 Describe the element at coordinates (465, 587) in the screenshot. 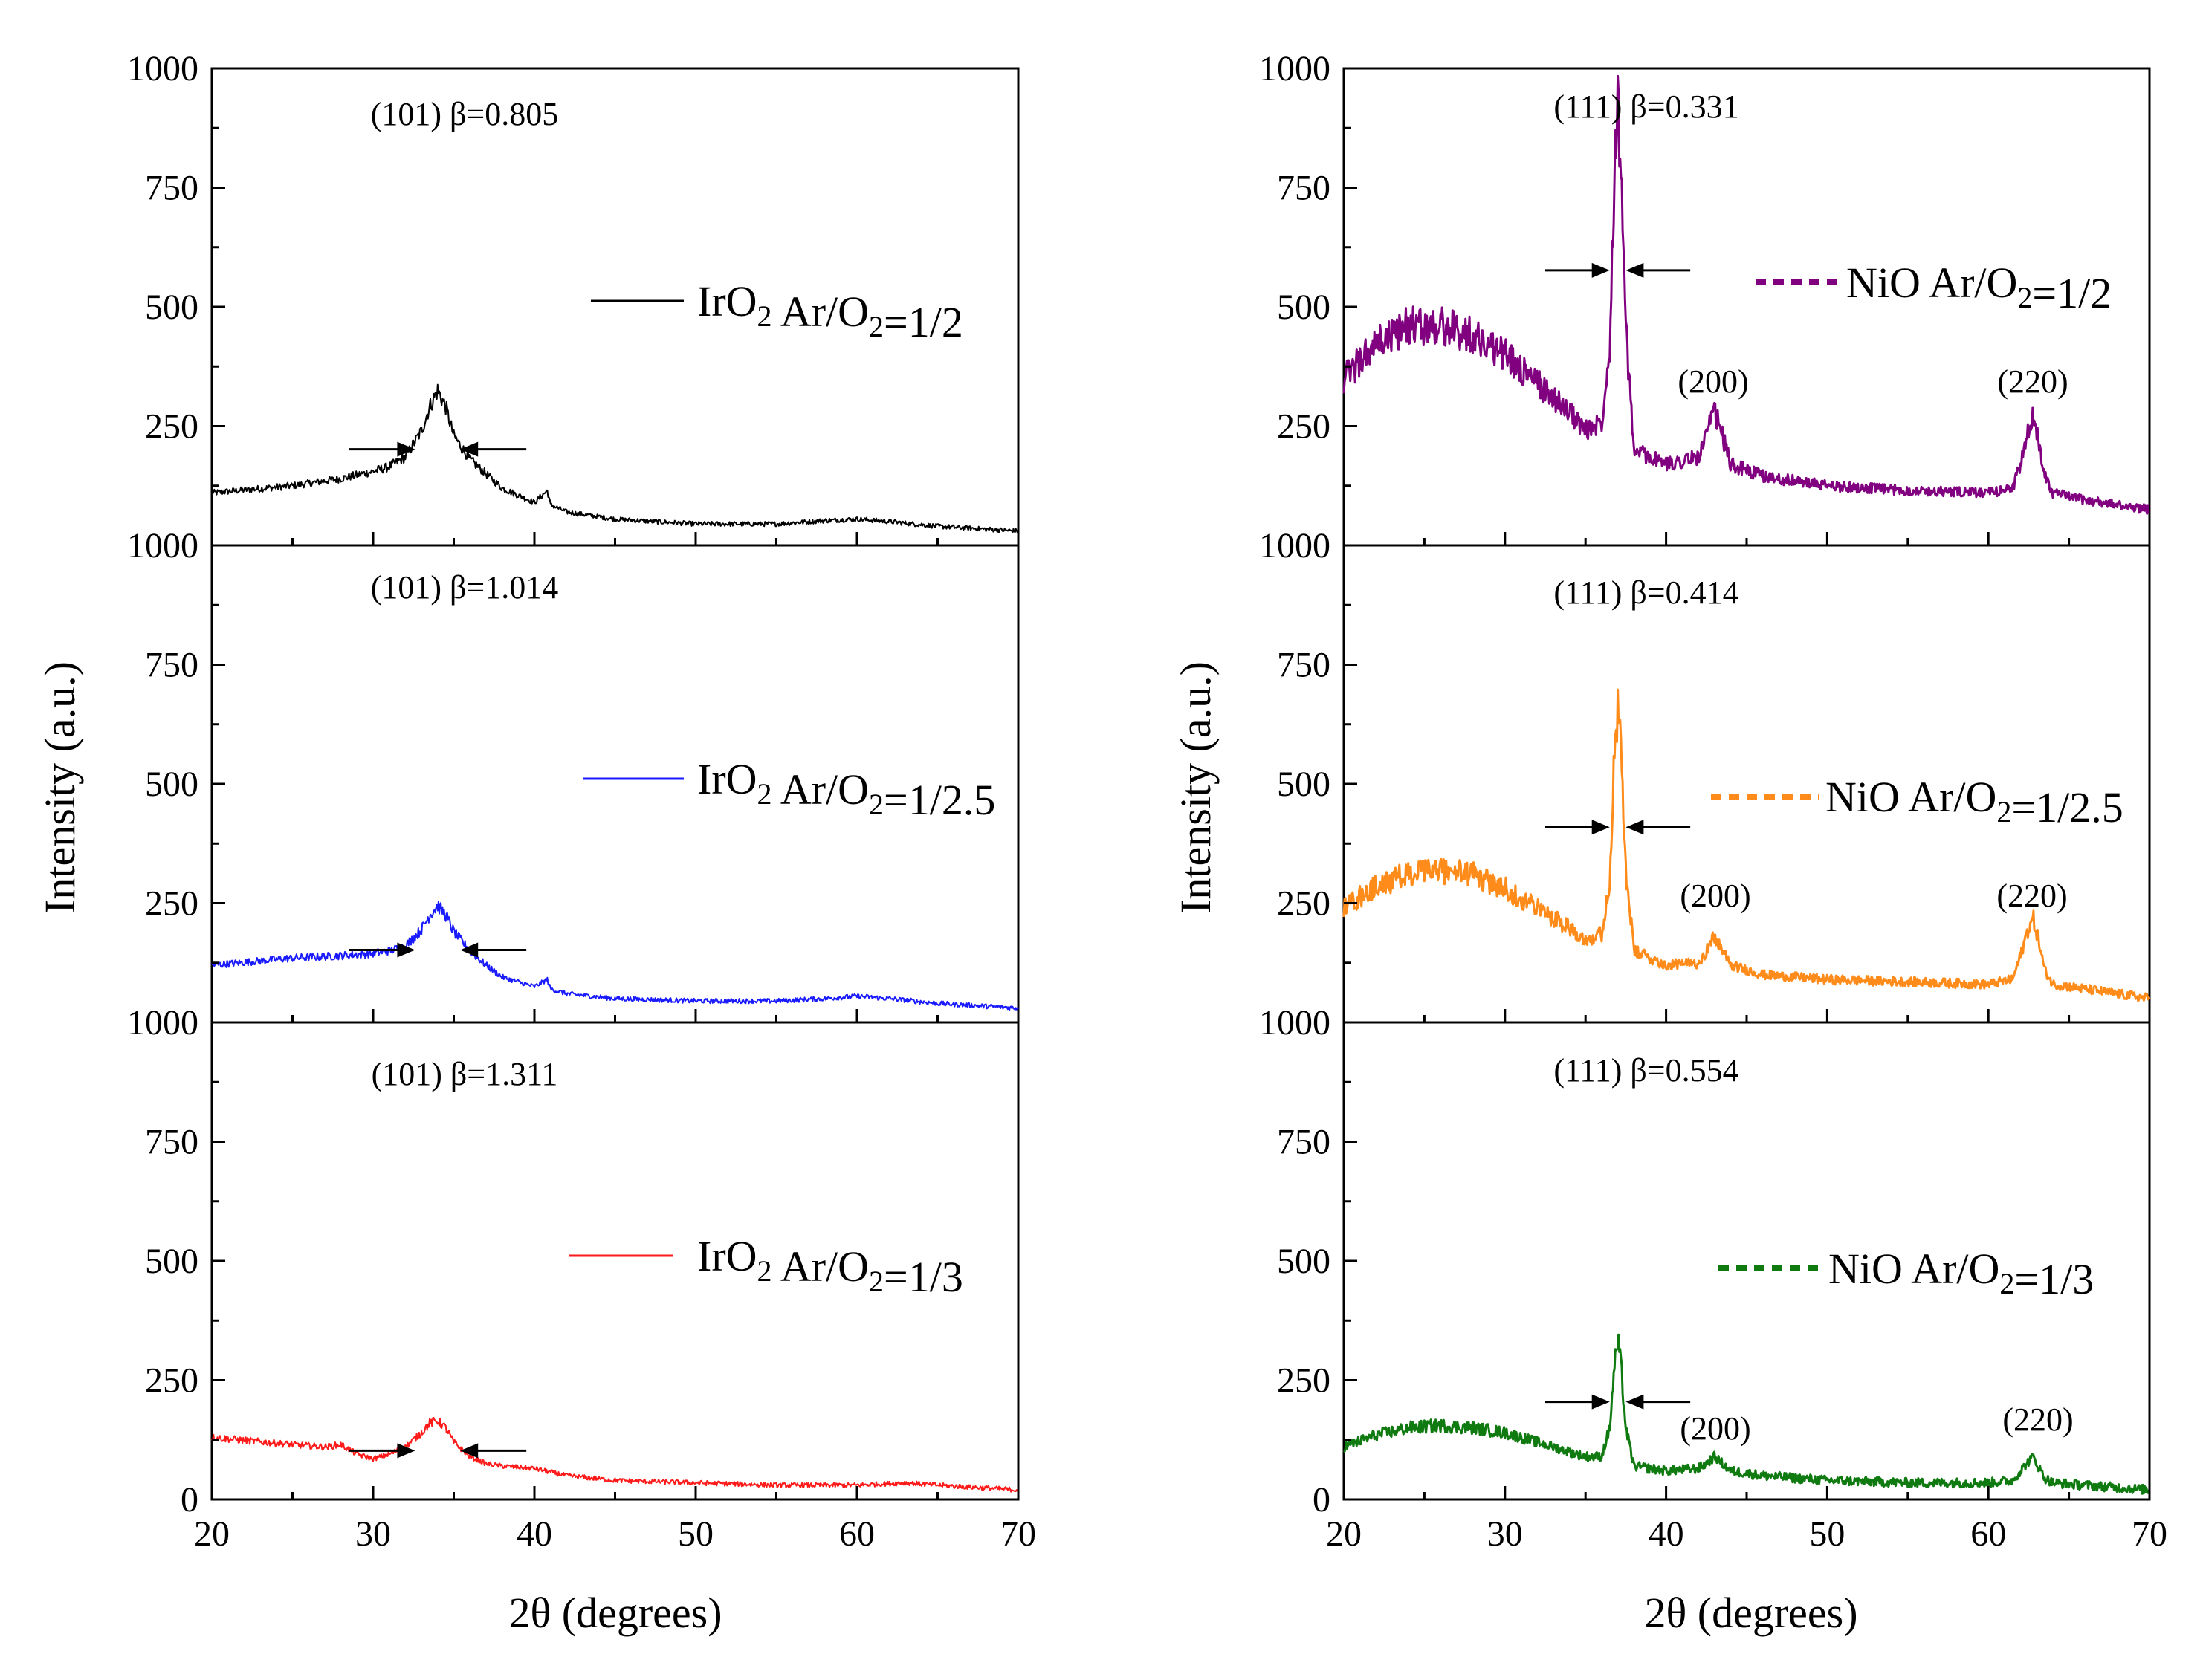

I see `peak-annotation: (101) β=1.014` at that location.